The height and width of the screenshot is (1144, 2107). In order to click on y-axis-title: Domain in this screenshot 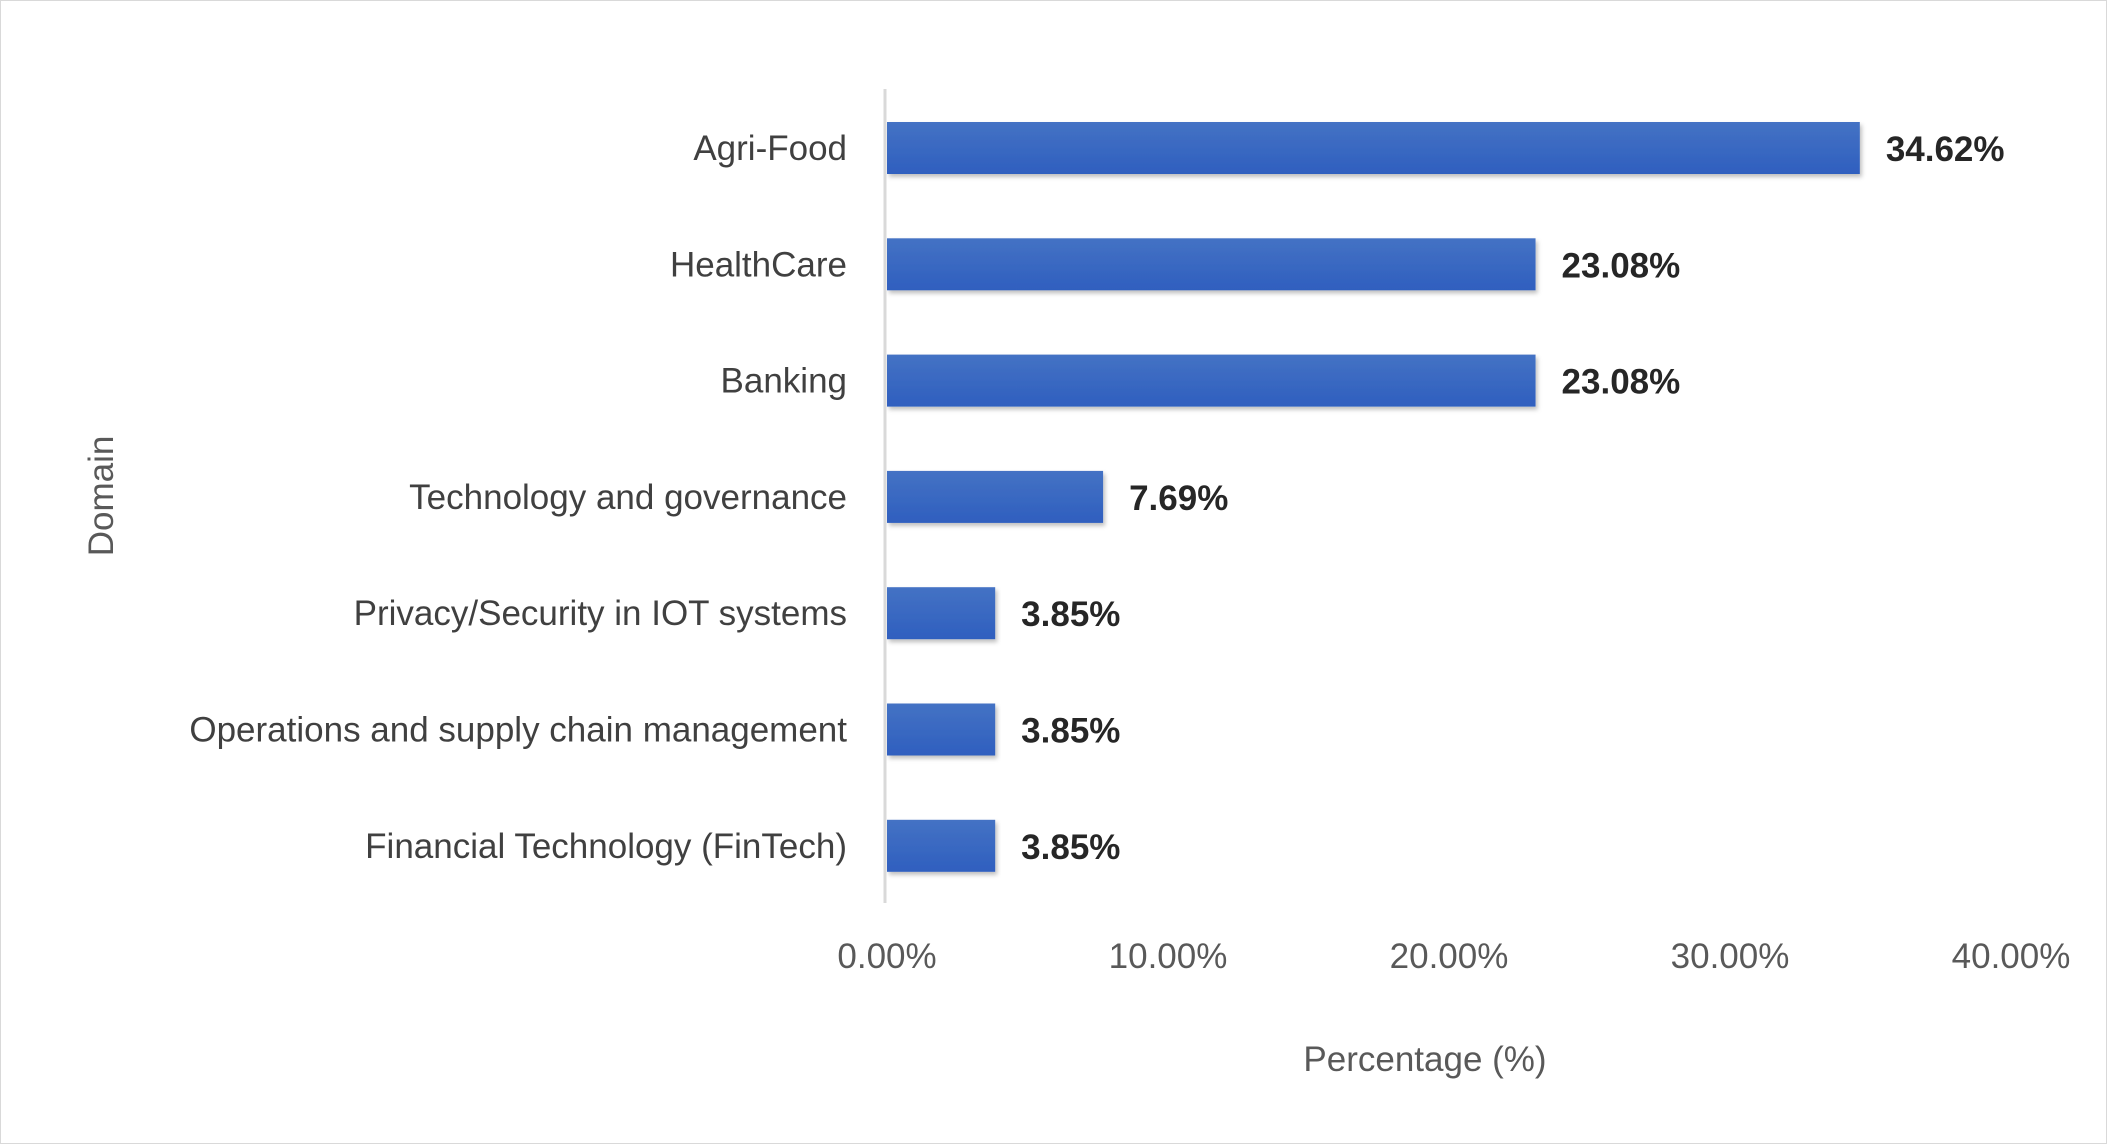, I will do `click(101, 496)`.